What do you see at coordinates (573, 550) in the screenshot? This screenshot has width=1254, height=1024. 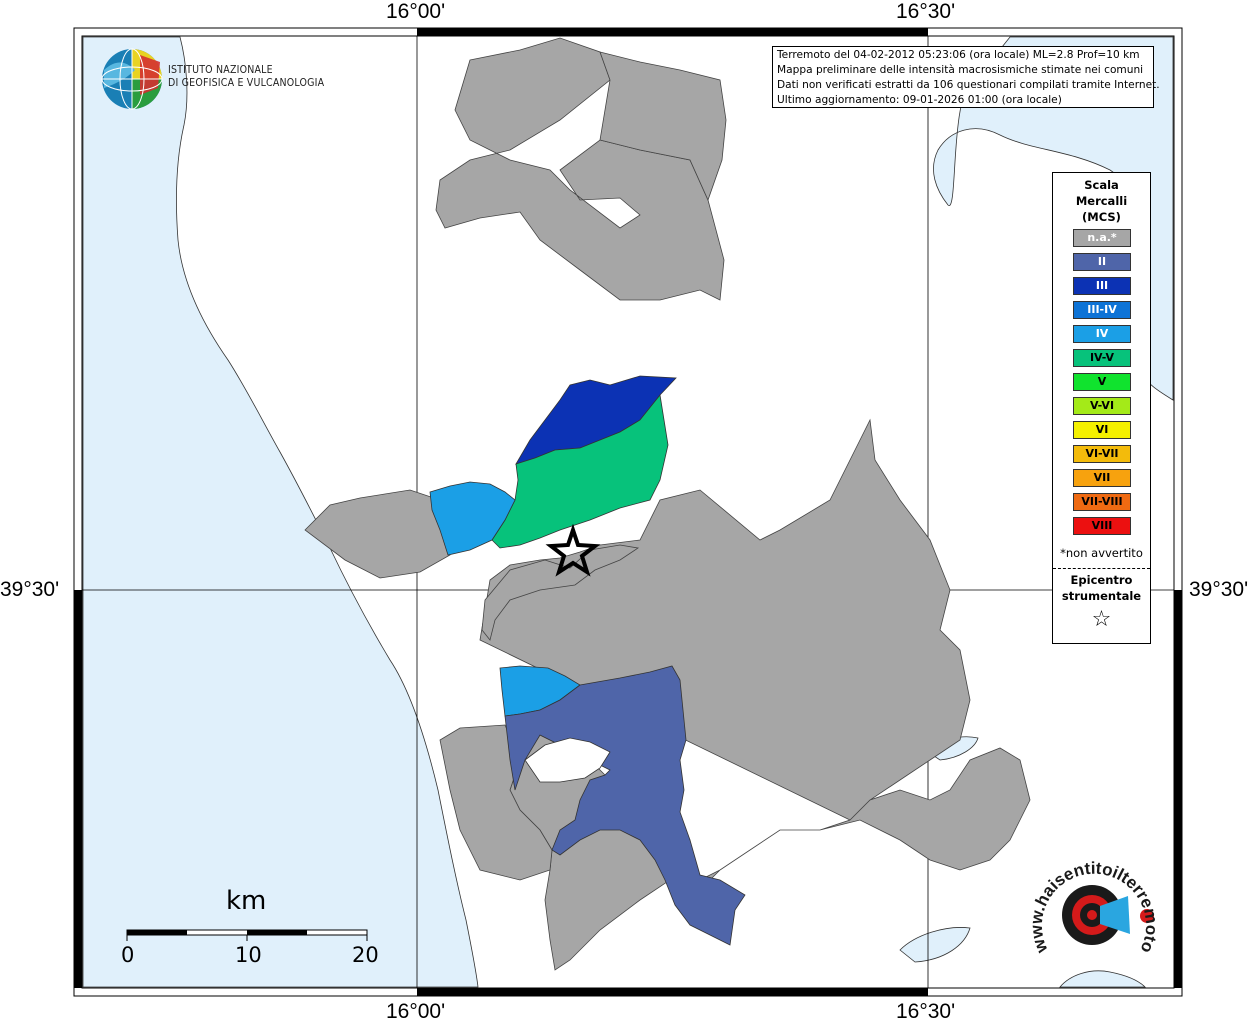 I see `epicenter-star-icon` at bounding box center [573, 550].